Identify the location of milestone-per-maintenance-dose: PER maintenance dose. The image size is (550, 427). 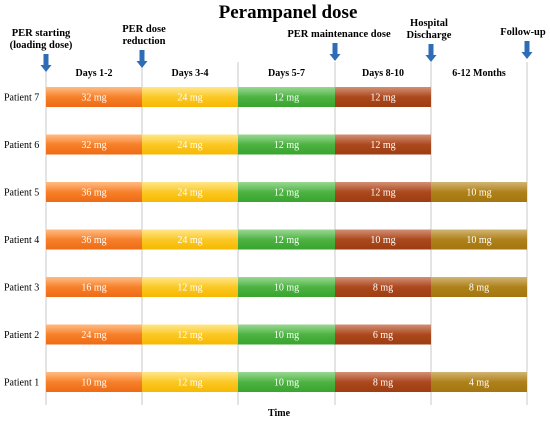
(339, 45).